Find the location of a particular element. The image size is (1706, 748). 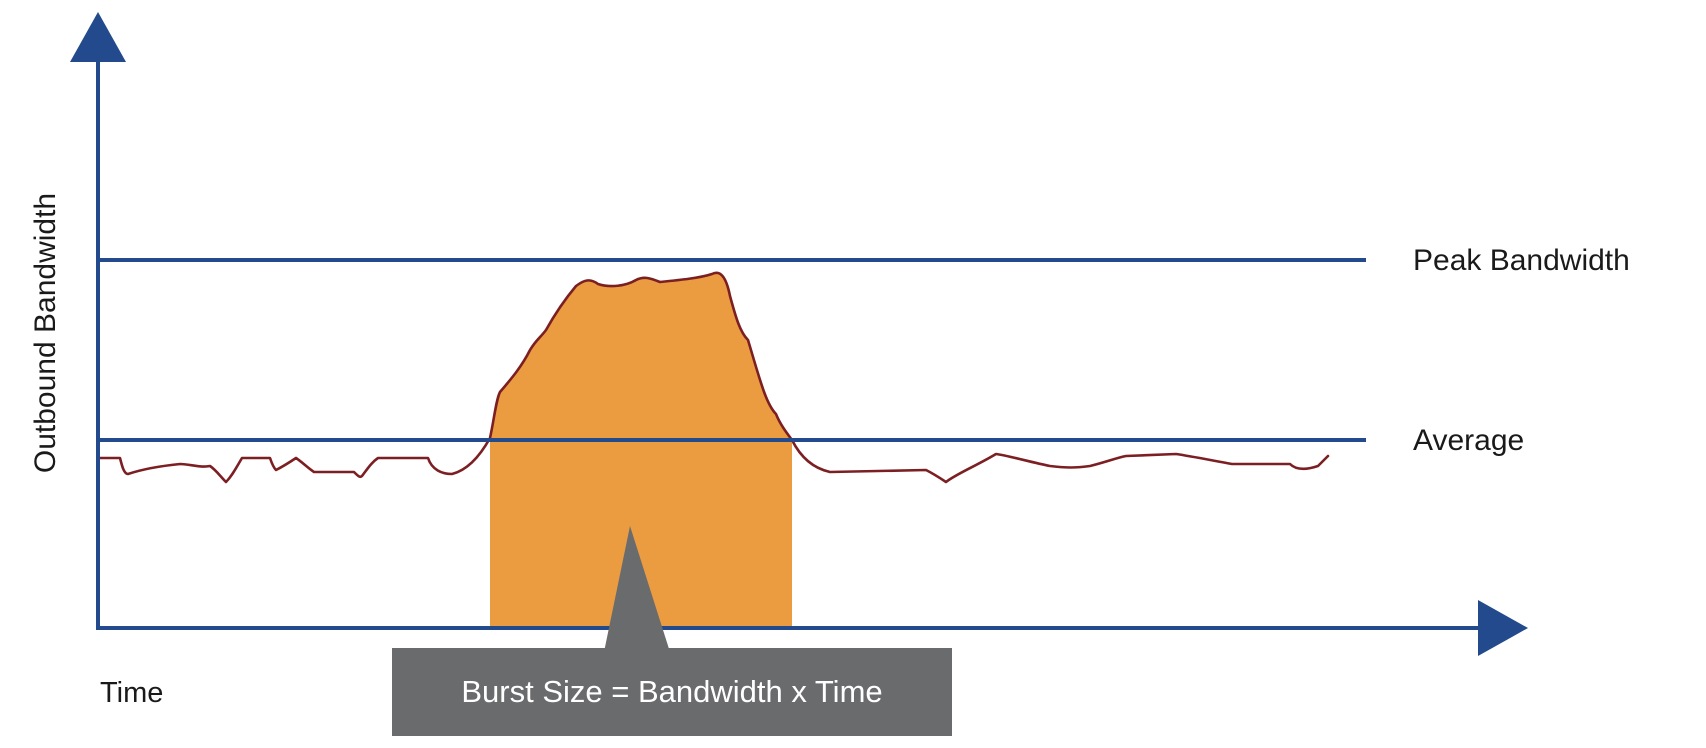

burst-area is located at coordinates (641, 450).